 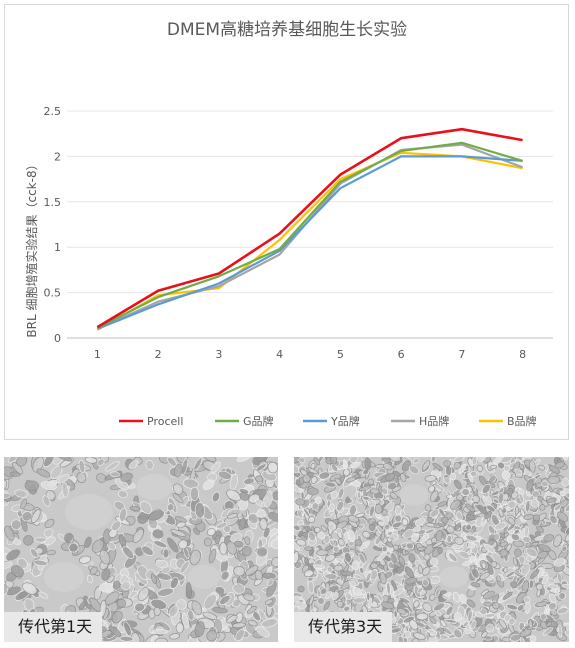 What do you see at coordinates (53, 225) in the screenshot?
I see `y-axis-ticks: 0 0.5 1 1.5 2 2.5` at bounding box center [53, 225].